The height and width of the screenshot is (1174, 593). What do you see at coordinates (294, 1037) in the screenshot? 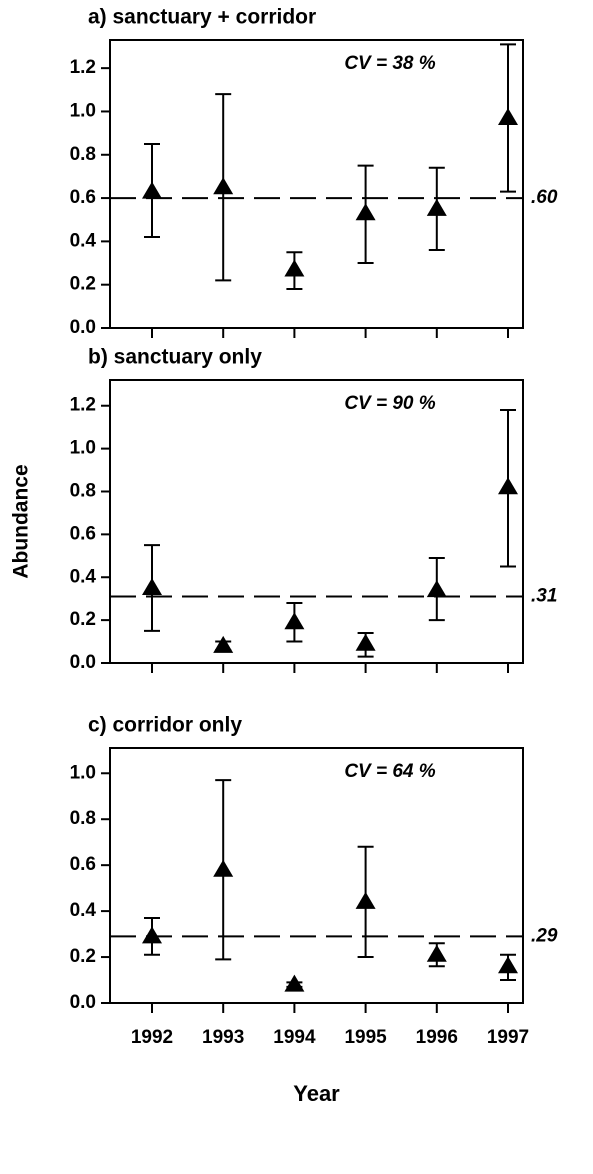
I see `x-tick-label: 1994` at bounding box center [294, 1037].